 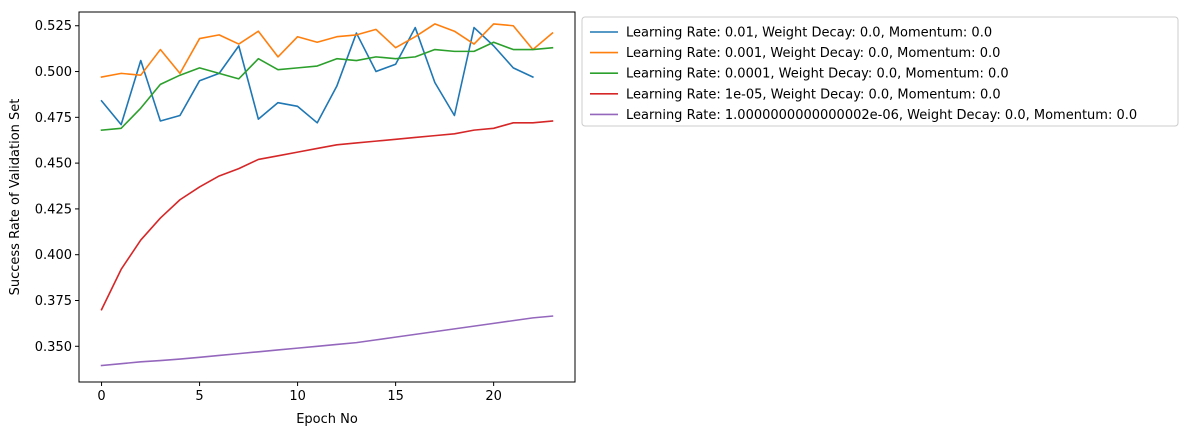 I want to click on y-tick-label: 0.350, so click(x=53, y=347).